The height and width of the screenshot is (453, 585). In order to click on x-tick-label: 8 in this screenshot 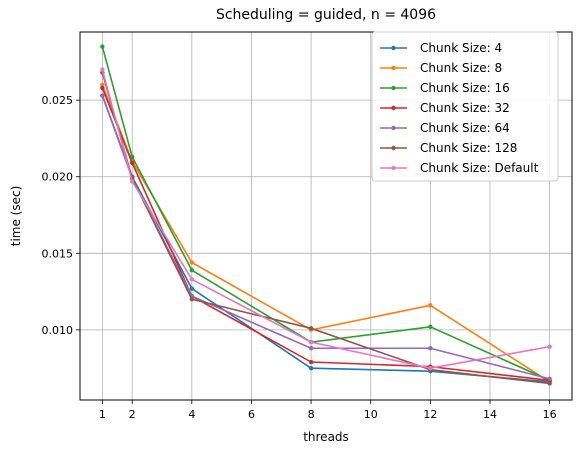, I will do `click(311, 414)`.